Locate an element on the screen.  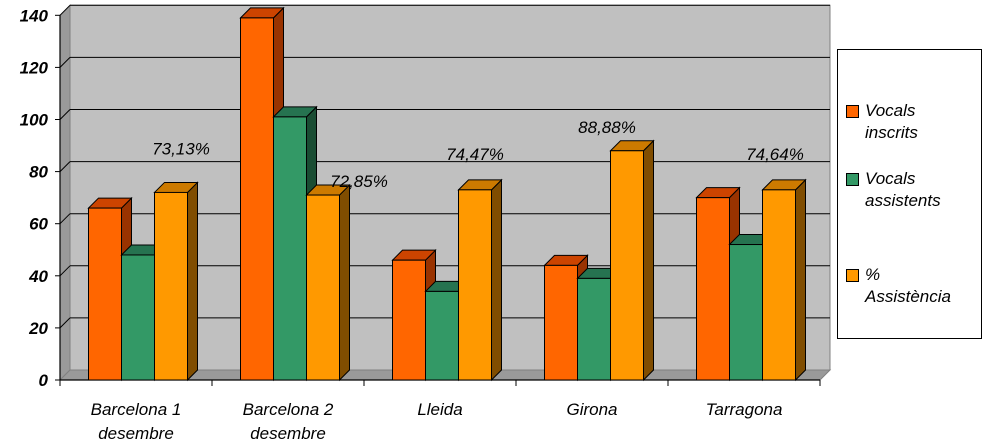
data-label: 73,13% is located at coordinates (181, 148).